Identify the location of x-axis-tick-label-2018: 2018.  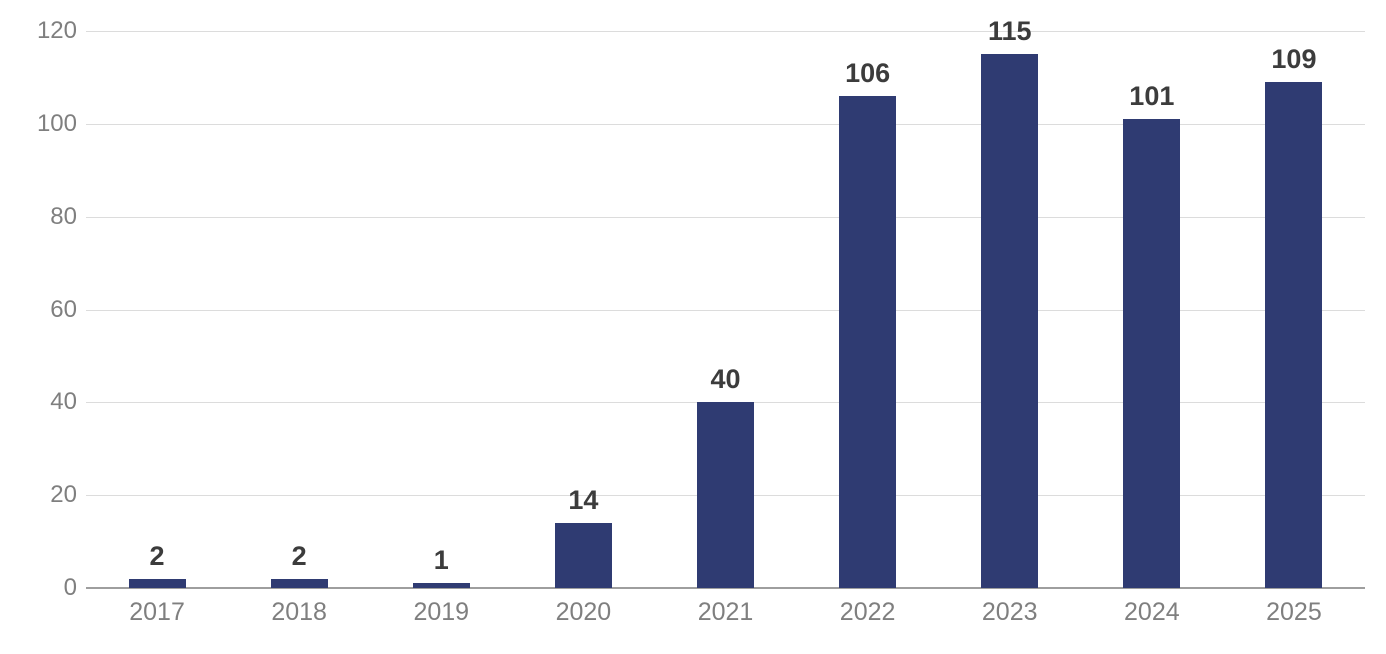
(299, 612).